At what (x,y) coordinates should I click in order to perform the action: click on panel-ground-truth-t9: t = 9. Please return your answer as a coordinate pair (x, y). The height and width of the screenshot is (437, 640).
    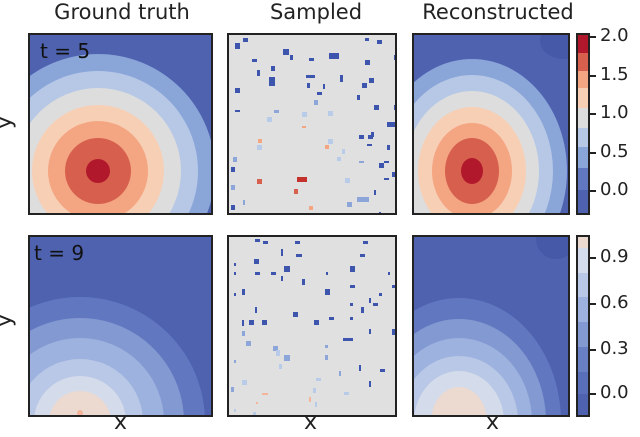
    Looking at the image, I should click on (120, 326).